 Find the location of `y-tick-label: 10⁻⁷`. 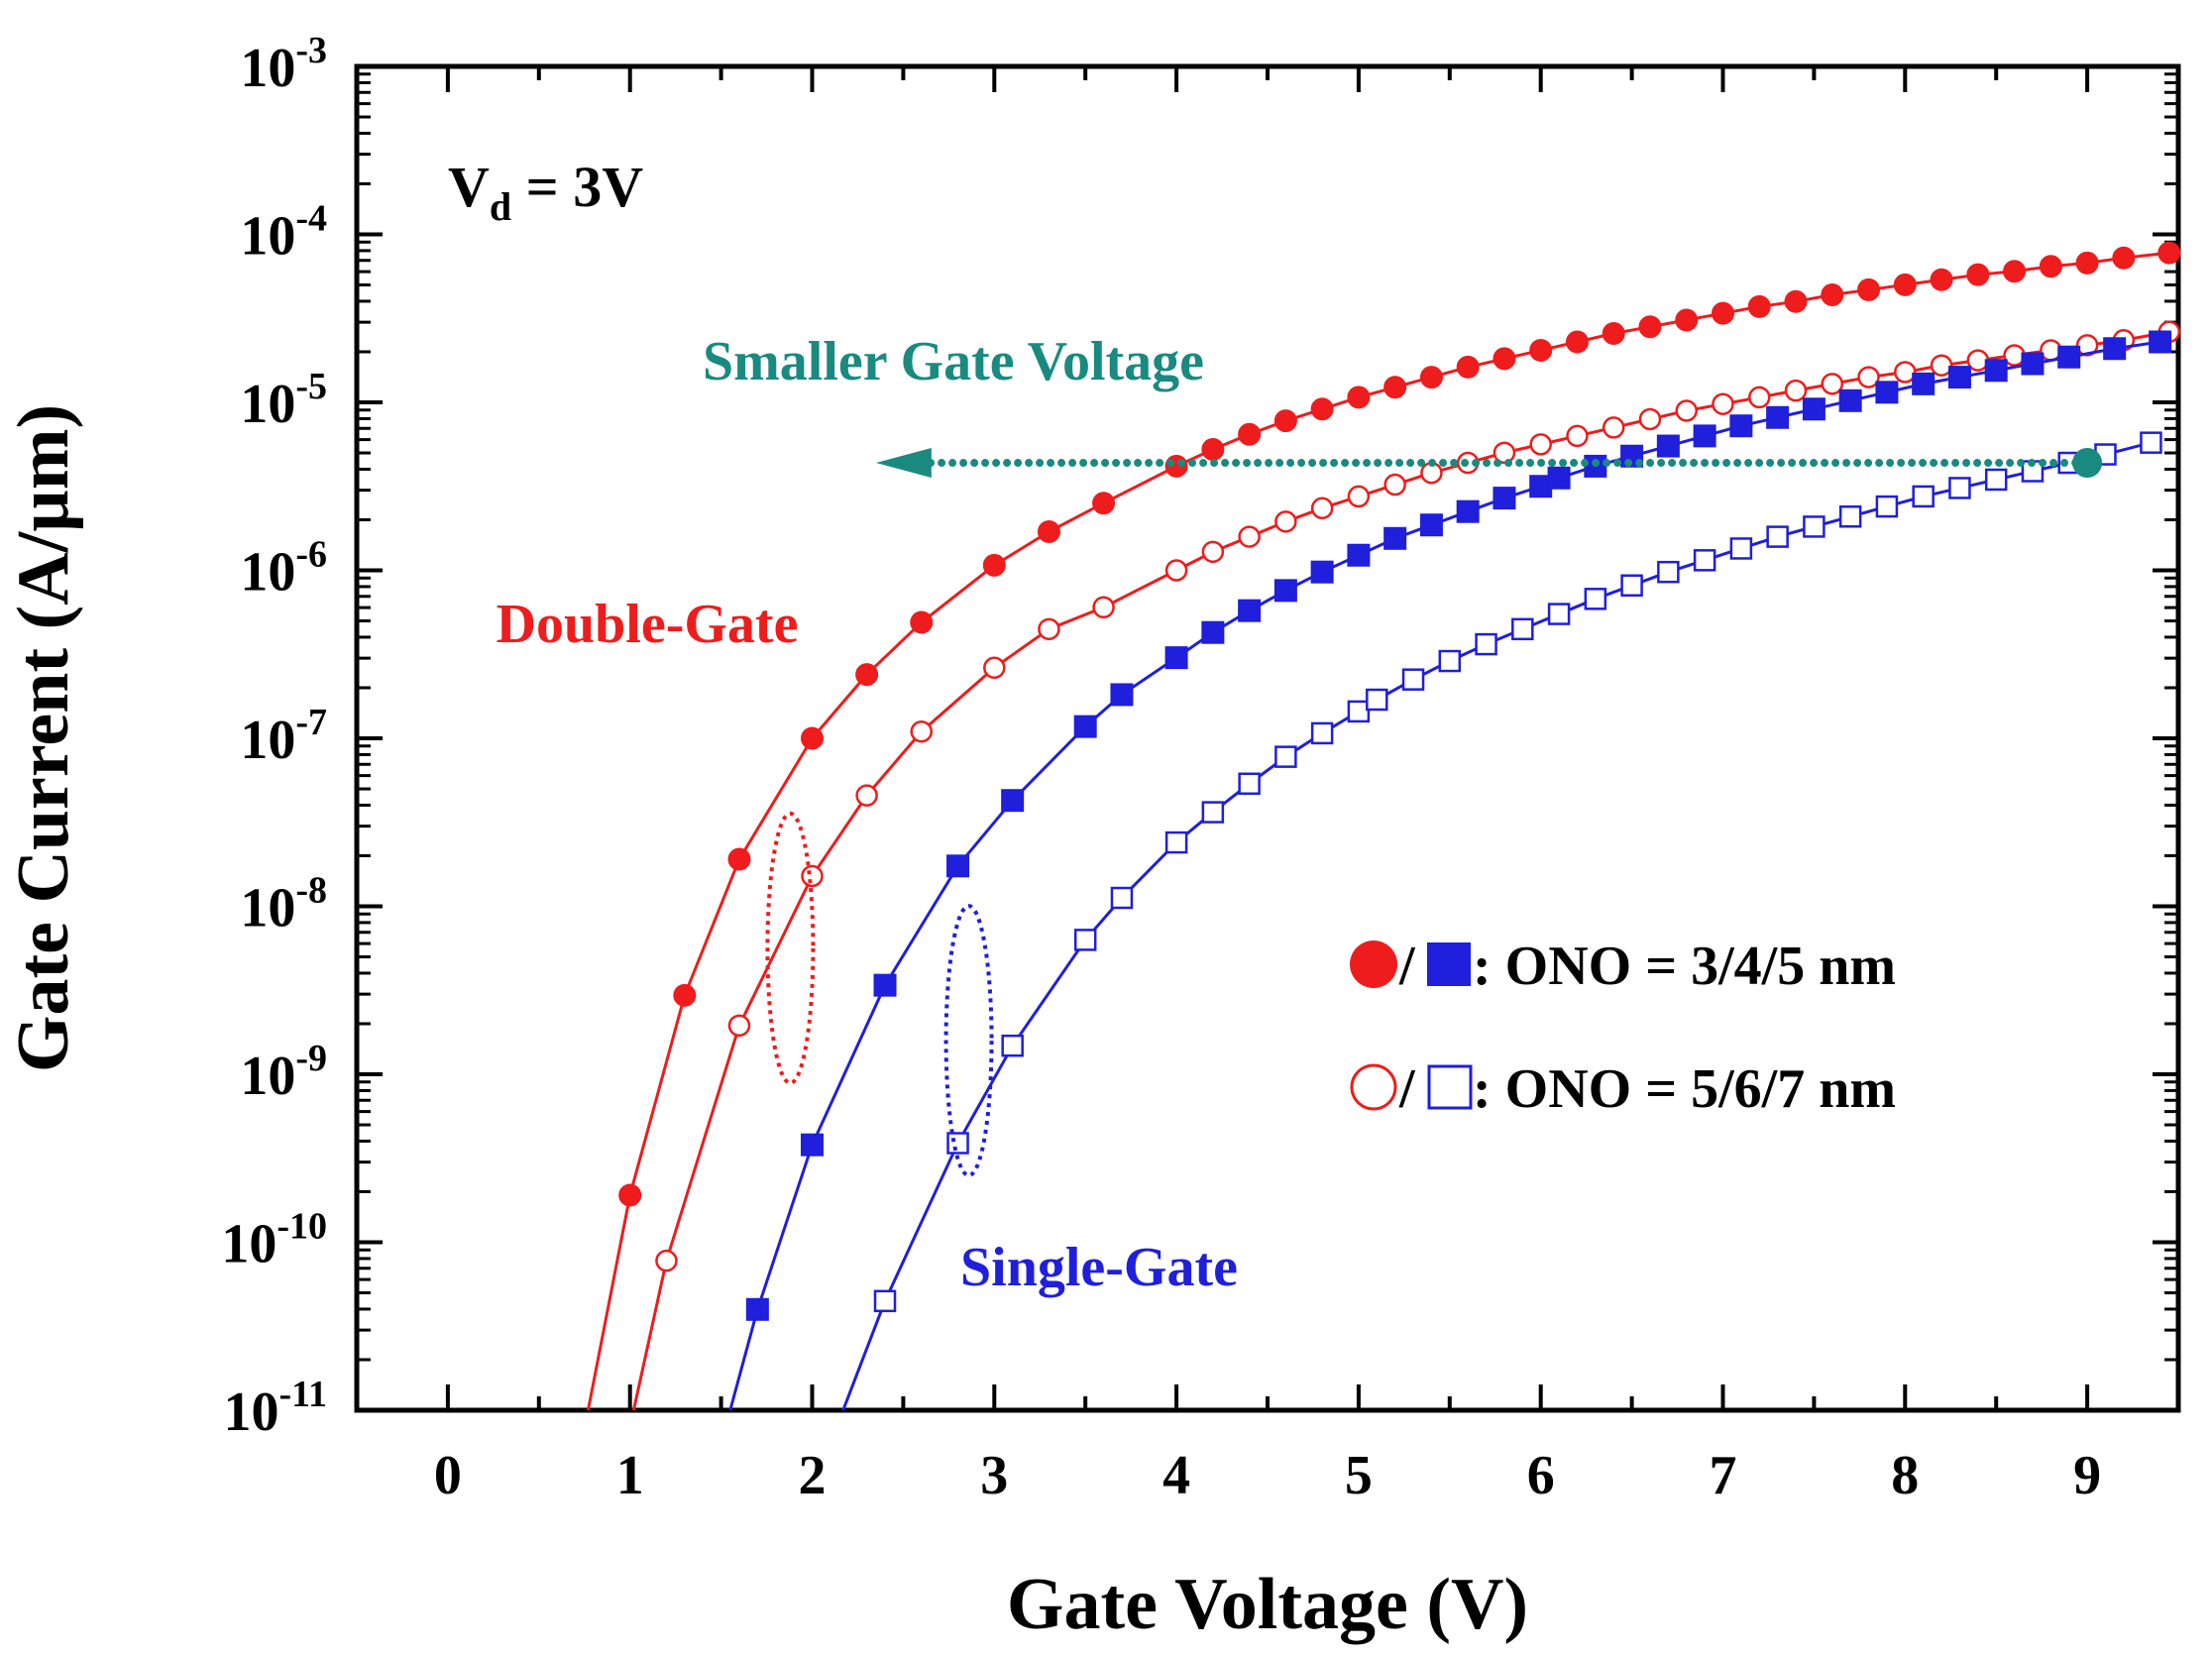

y-tick-label: 10⁻⁷ is located at coordinates (283, 736).